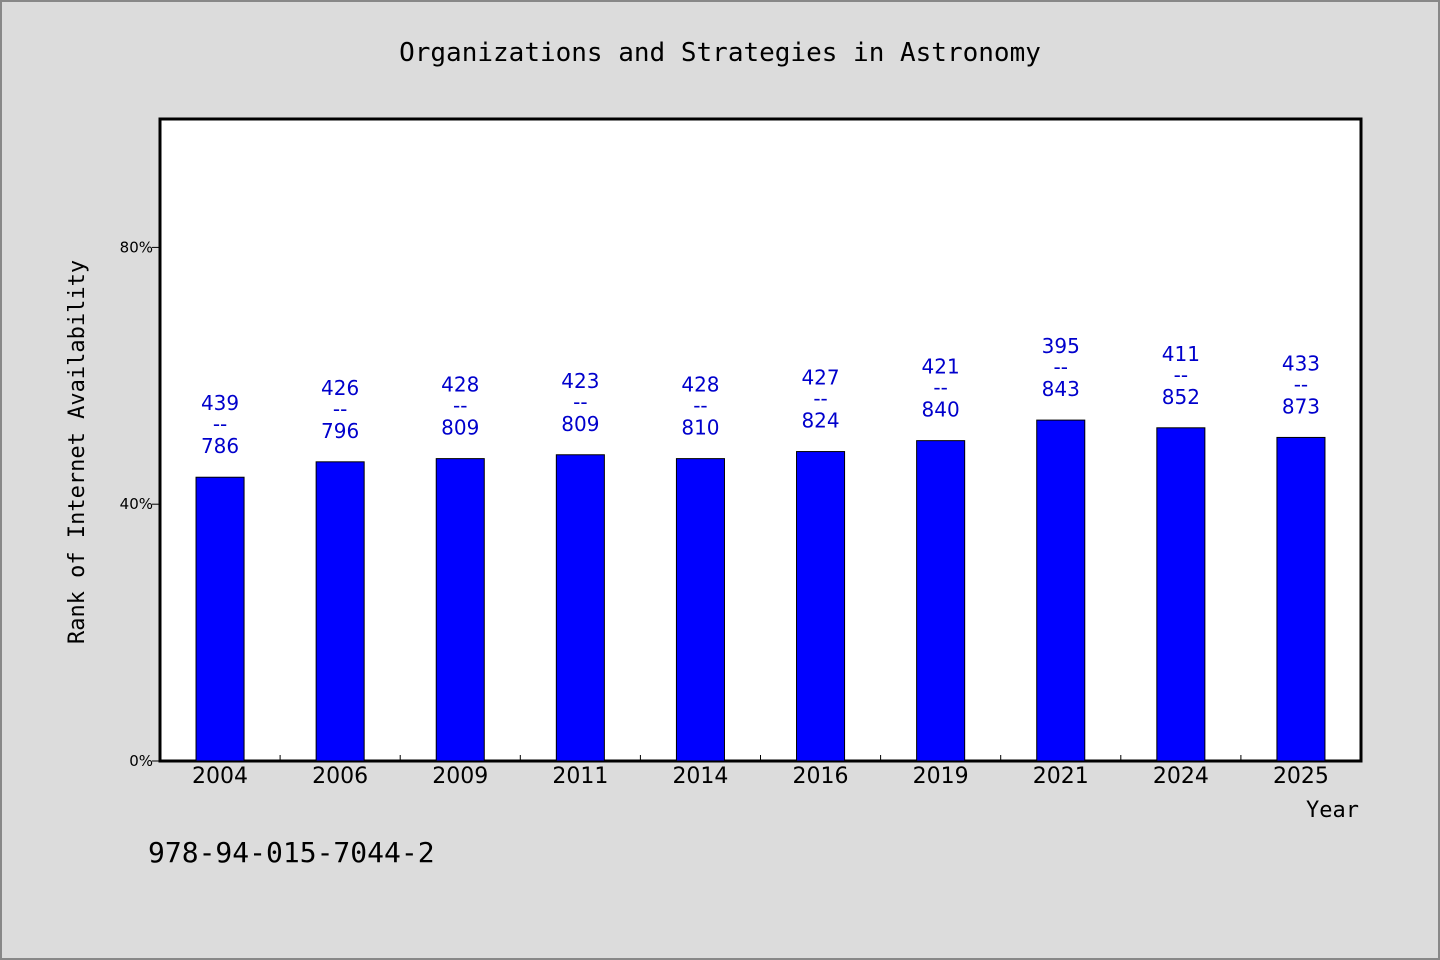 The height and width of the screenshot is (960, 1440). What do you see at coordinates (291, 852) in the screenshot?
I see `isbn-footer: 978-94-015-7044-2` at bounding box center [291, 852].